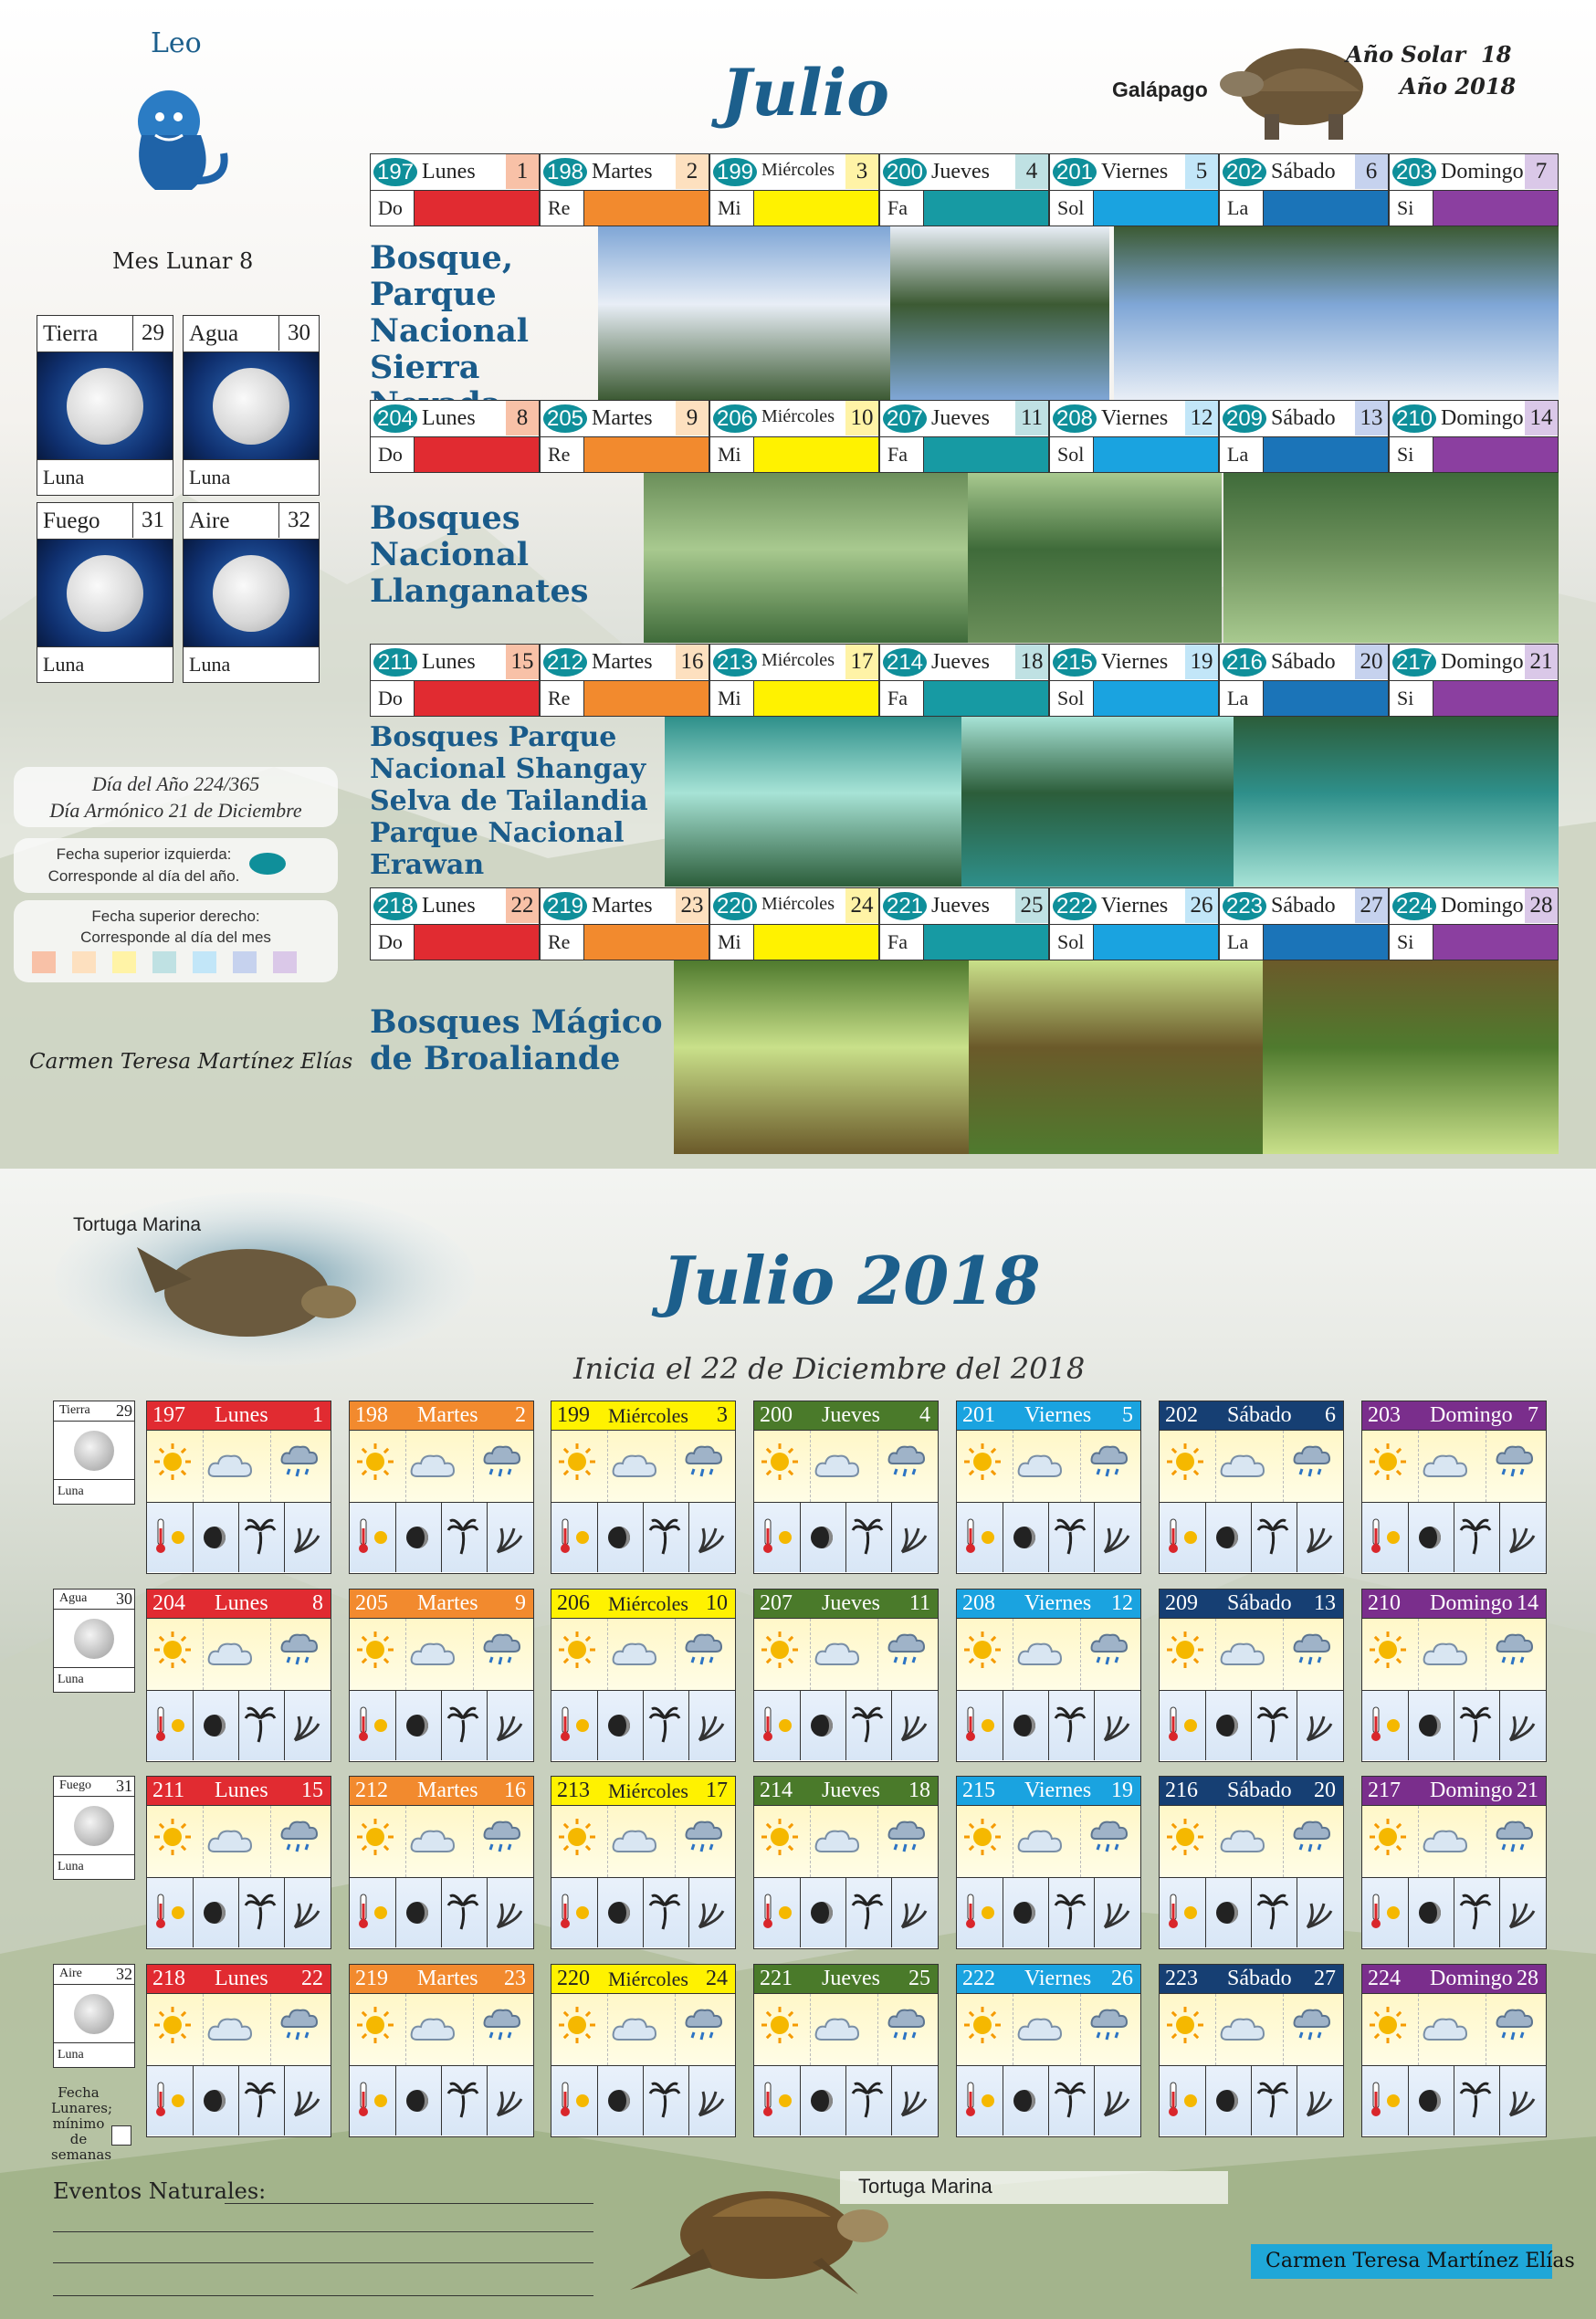 This screenshot has height=2319, width=1596. Describe the element at coordinates (1048, 2050) in the screenshot. I see `weather-day-cell: 222 Viernes 26` at that location.